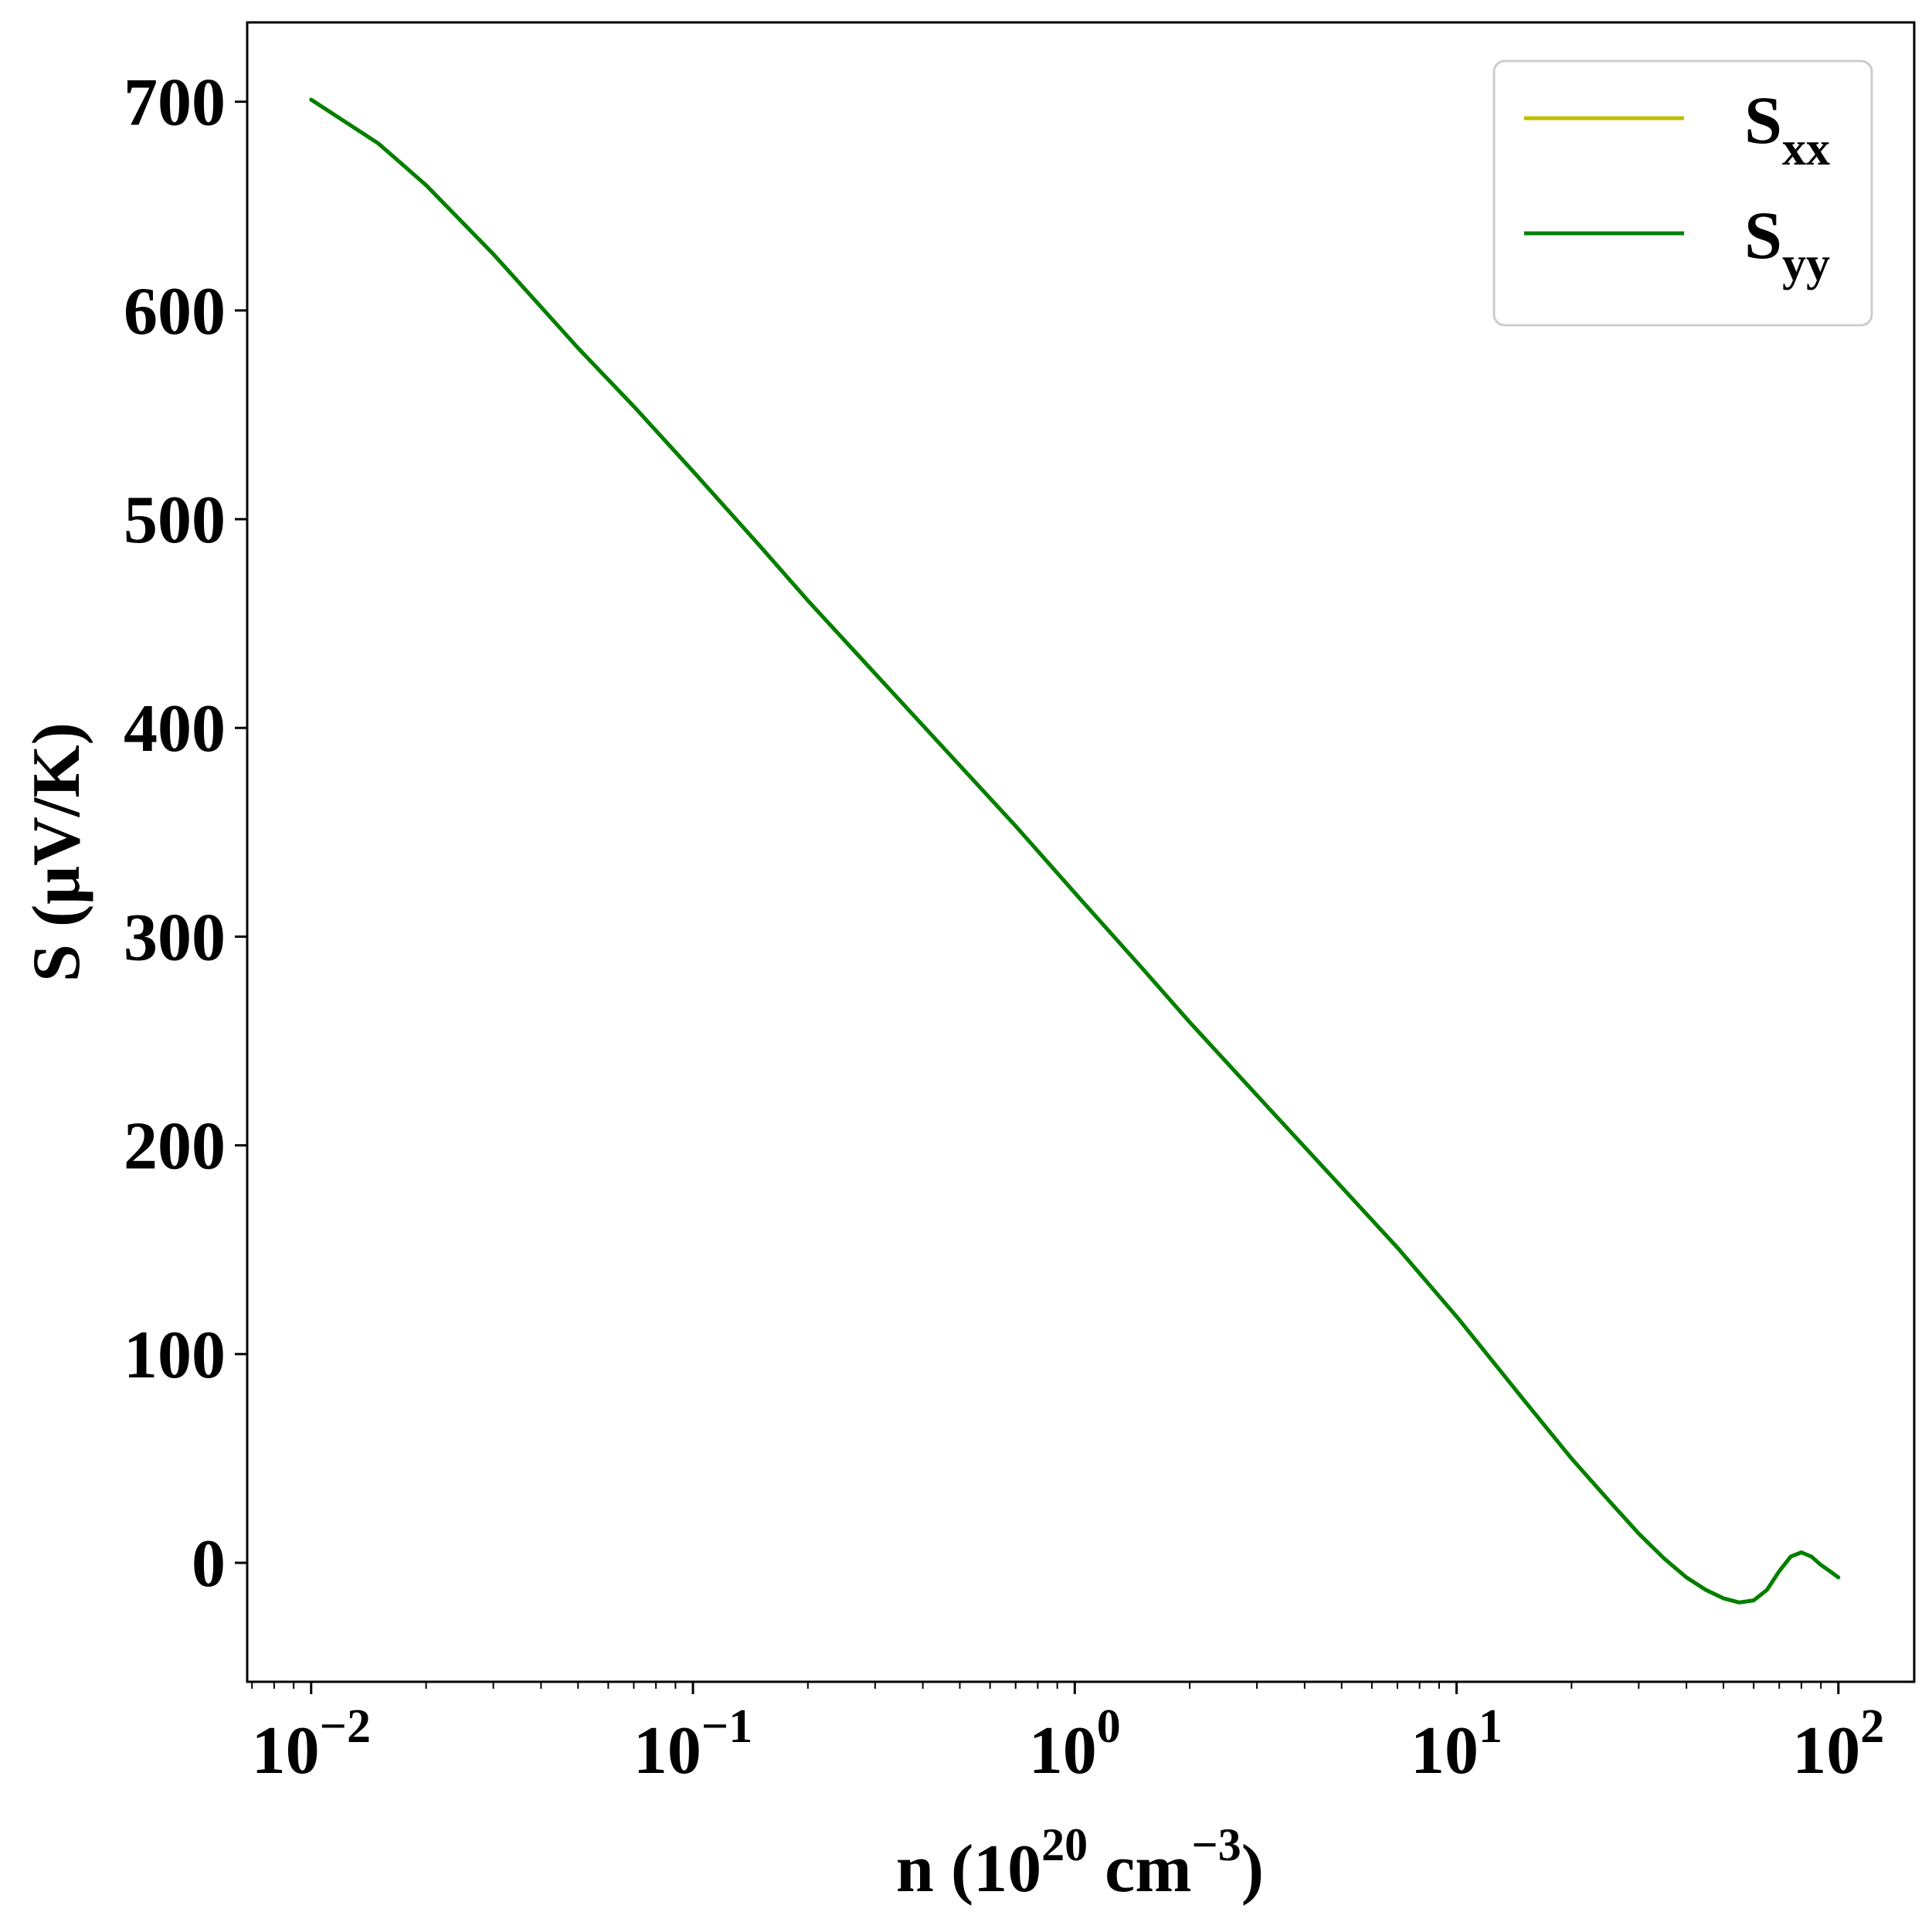 This screenshot has width=1932, height=1929. What do you see at coordinates (186, 834) in the screenshot?
I see `y-axis: 0 100 200 300 400 500 600 700` at bounding box center [186, 834].